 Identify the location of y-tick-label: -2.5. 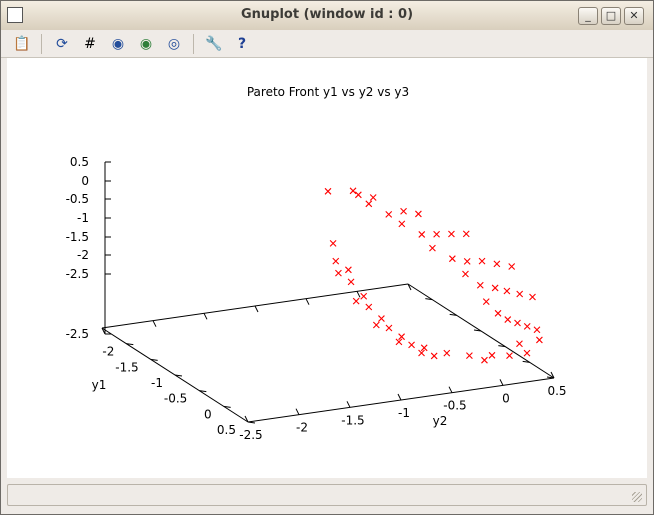
(250, 435).